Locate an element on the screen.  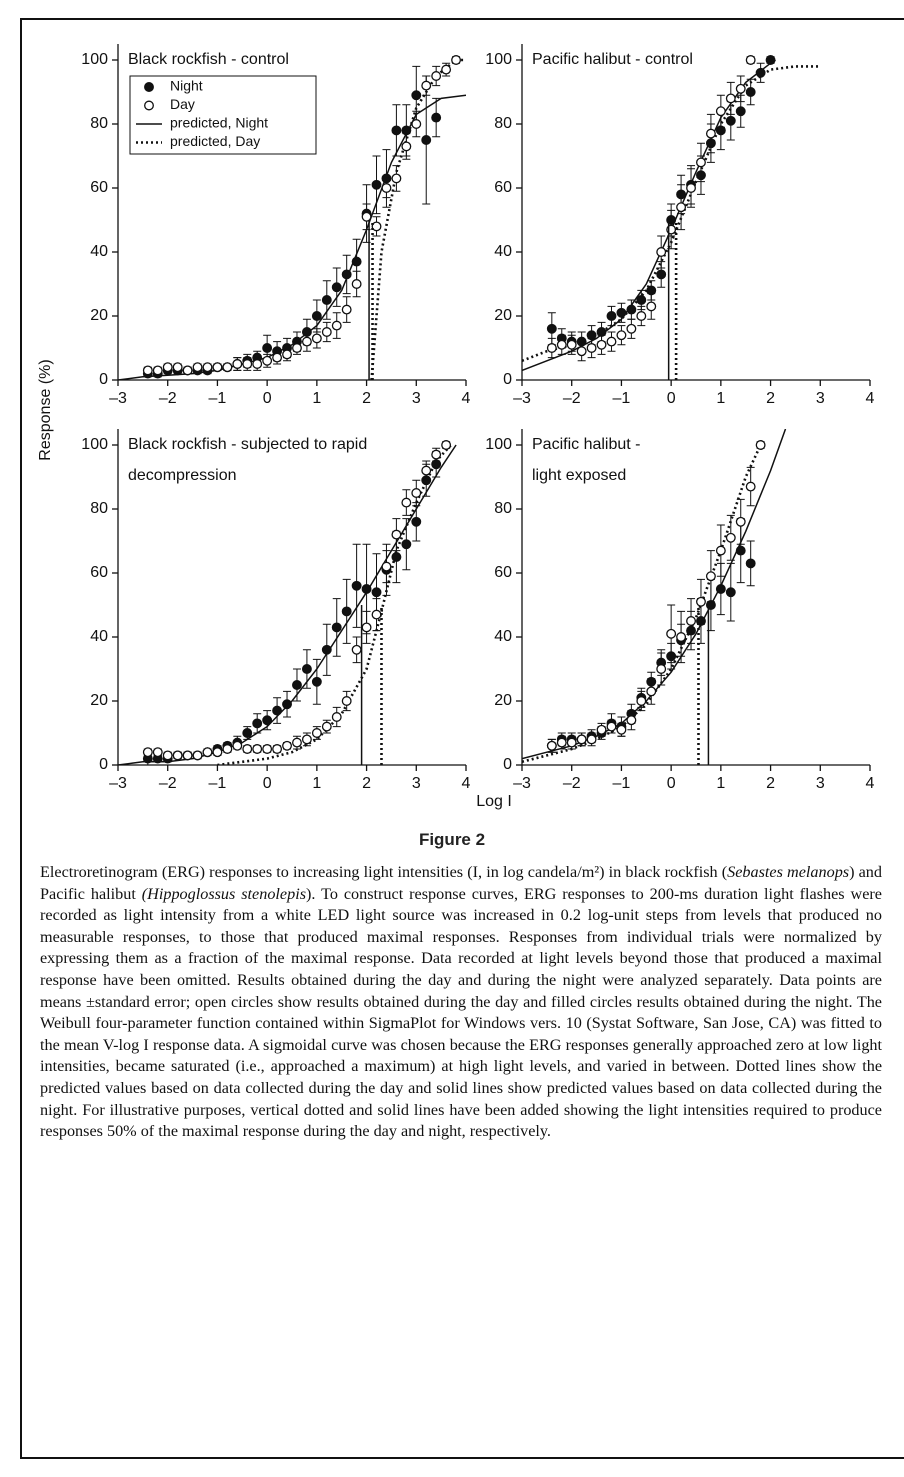
panel-title: light exposed is located at coordinates (579, 475).